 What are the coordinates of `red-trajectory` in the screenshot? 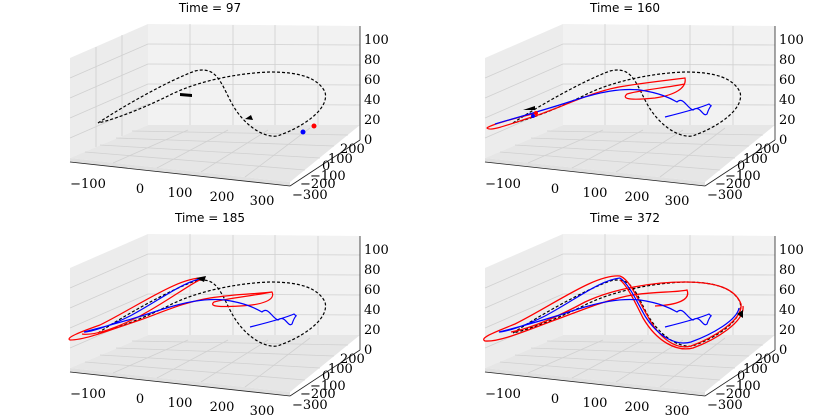 It's located at (586, 103).